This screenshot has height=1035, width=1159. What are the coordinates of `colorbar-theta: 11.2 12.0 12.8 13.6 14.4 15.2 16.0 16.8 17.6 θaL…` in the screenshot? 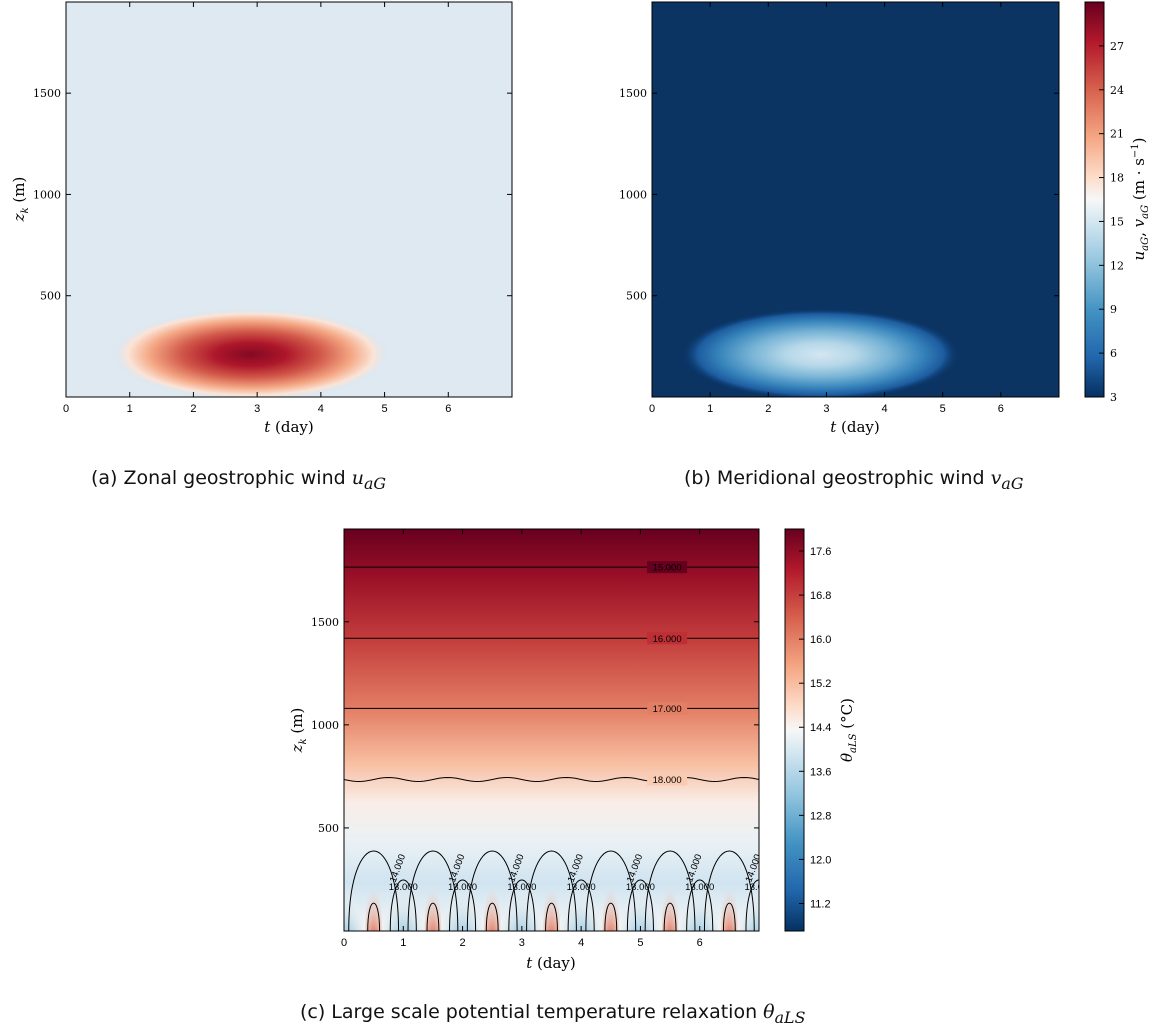 It's located at (821, 730).